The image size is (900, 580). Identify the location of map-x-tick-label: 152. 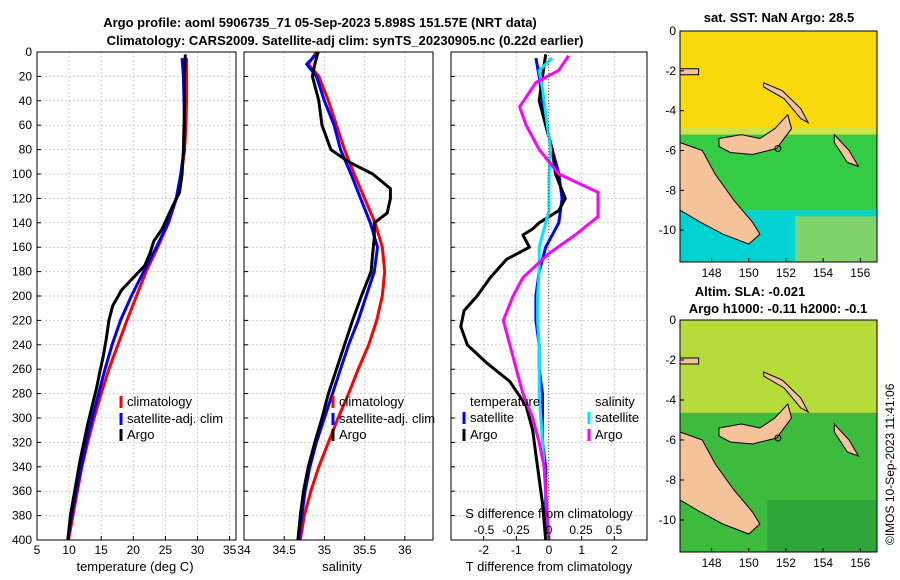
(786, 563).